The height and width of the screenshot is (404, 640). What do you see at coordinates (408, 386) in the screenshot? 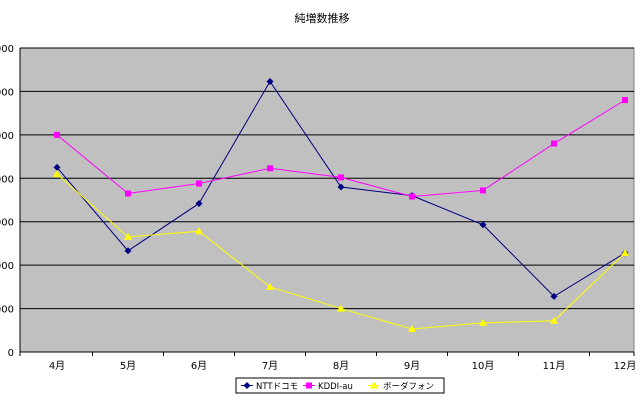
I see `legend-label: ボーダフォン` at bounding box center [408, 386].